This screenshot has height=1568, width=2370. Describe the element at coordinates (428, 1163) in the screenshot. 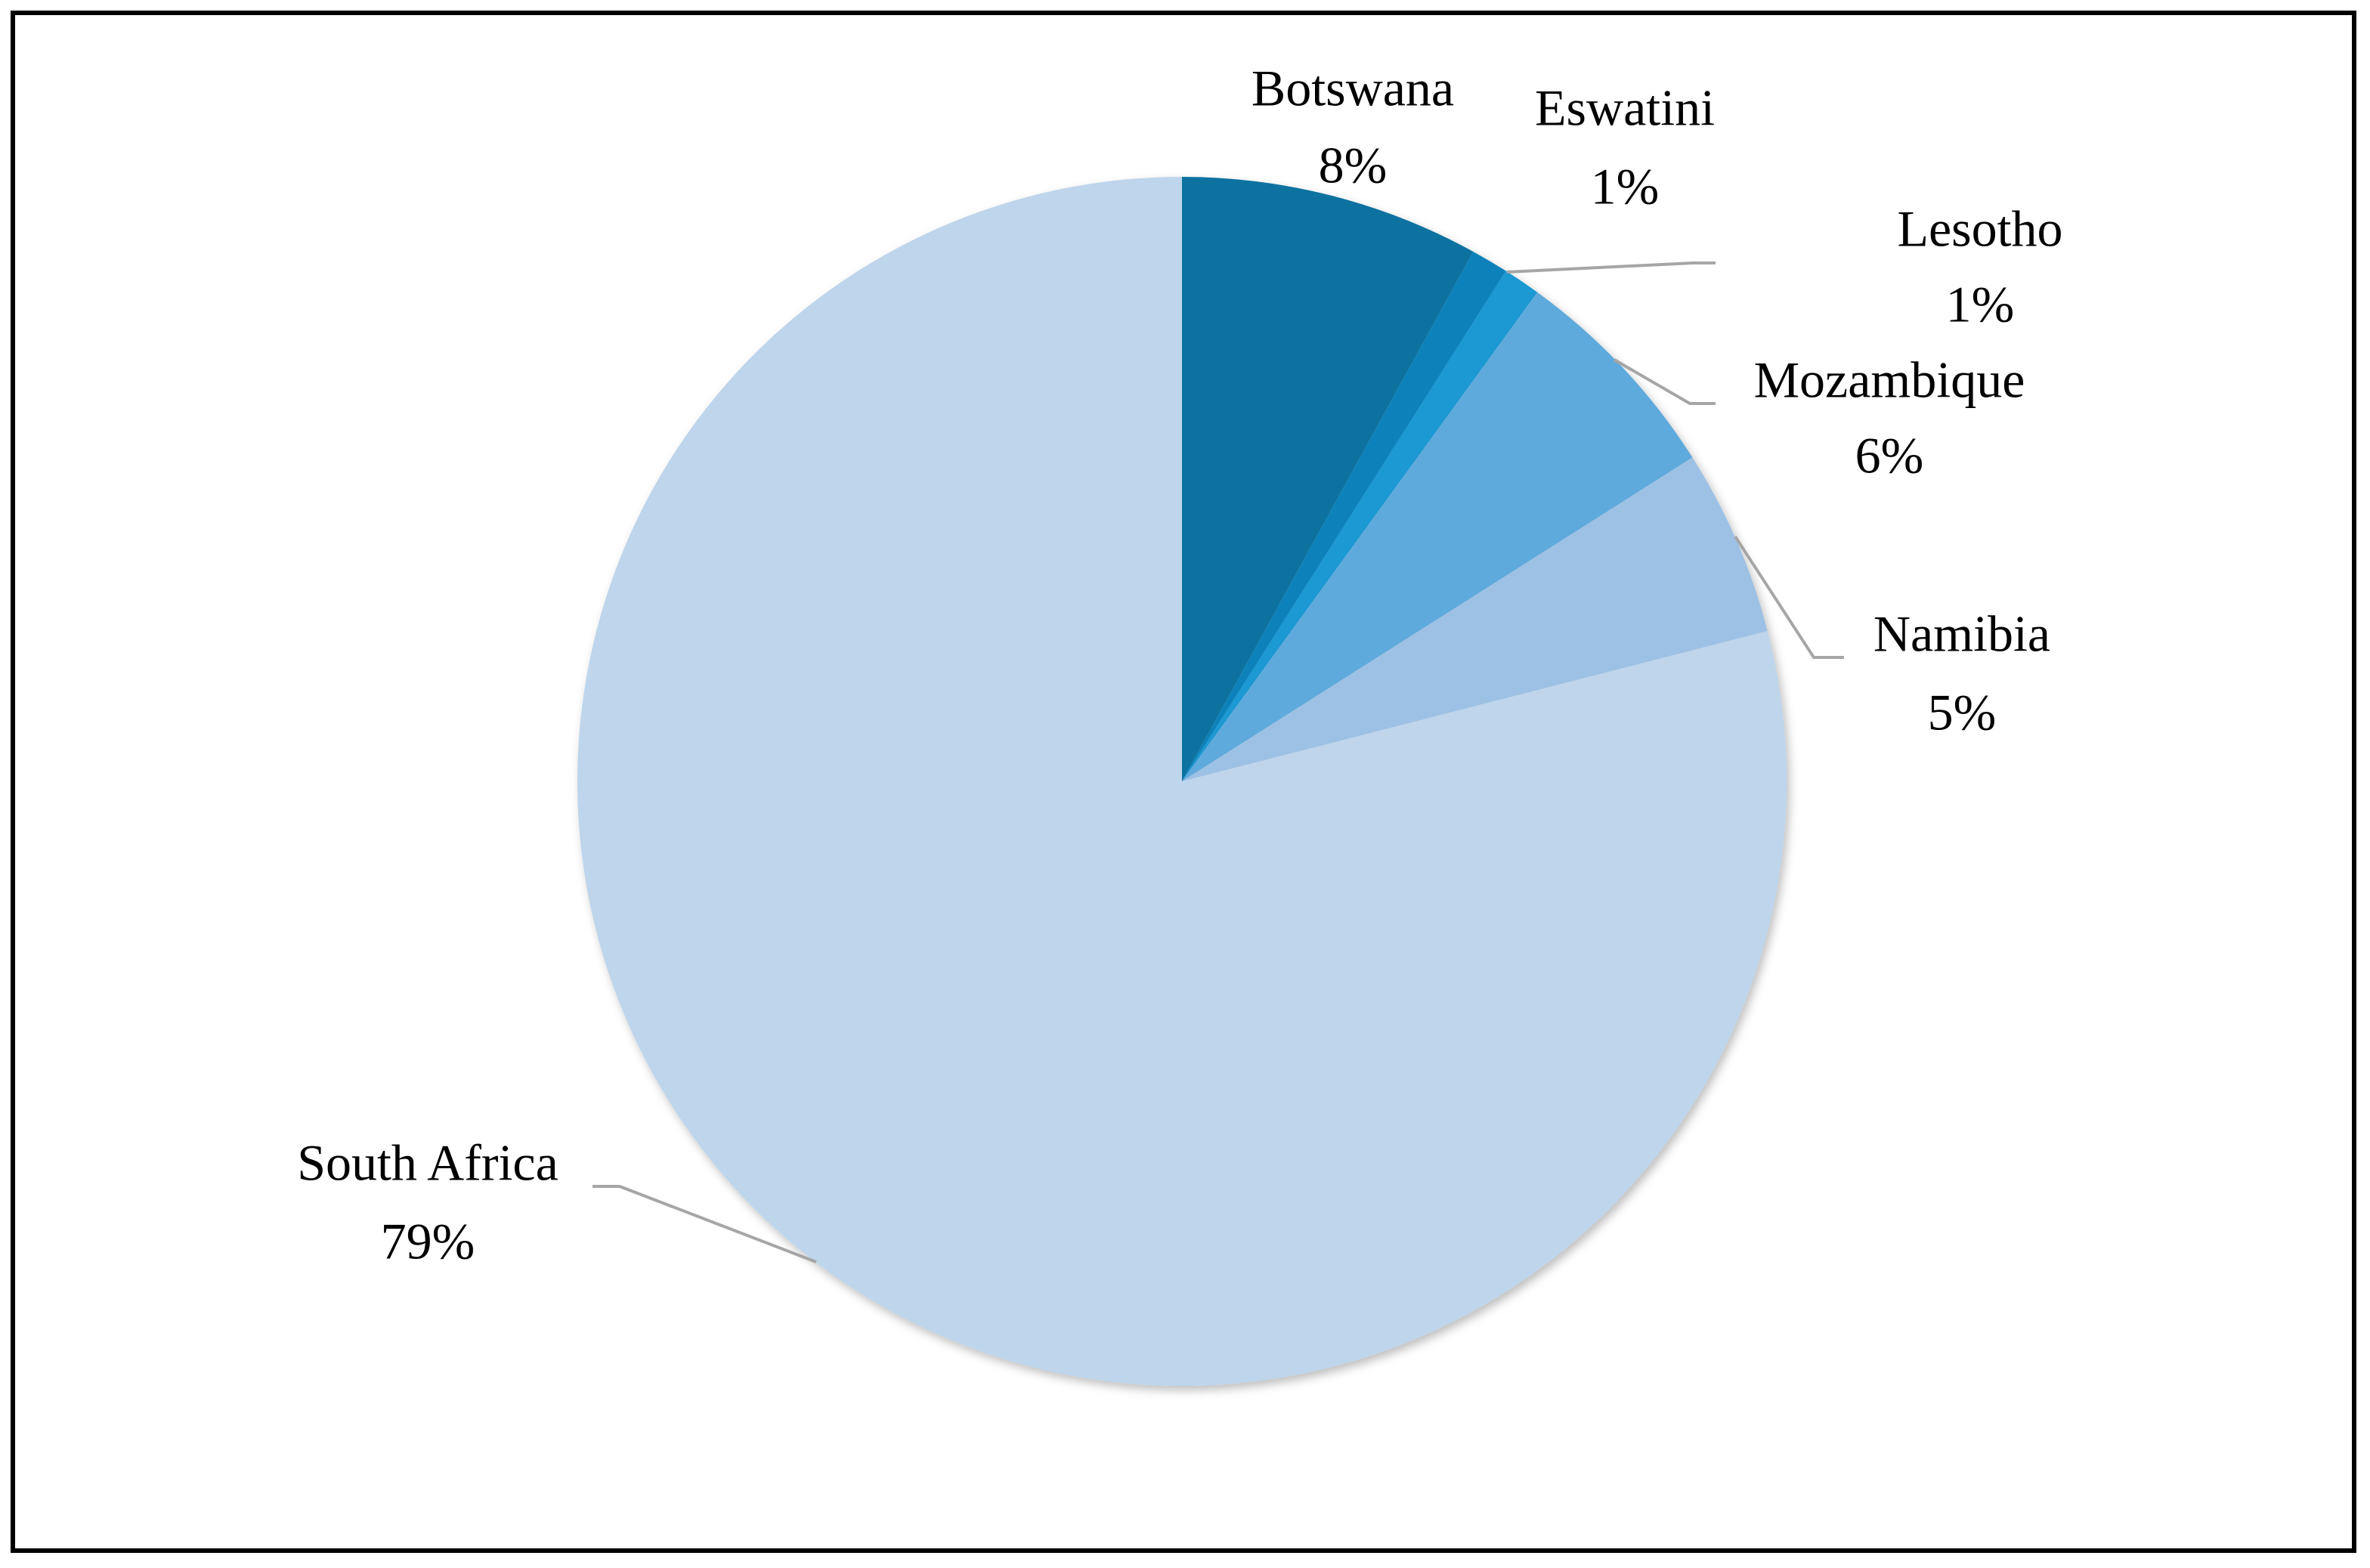

I see `slice-label: South Africa` at that location.